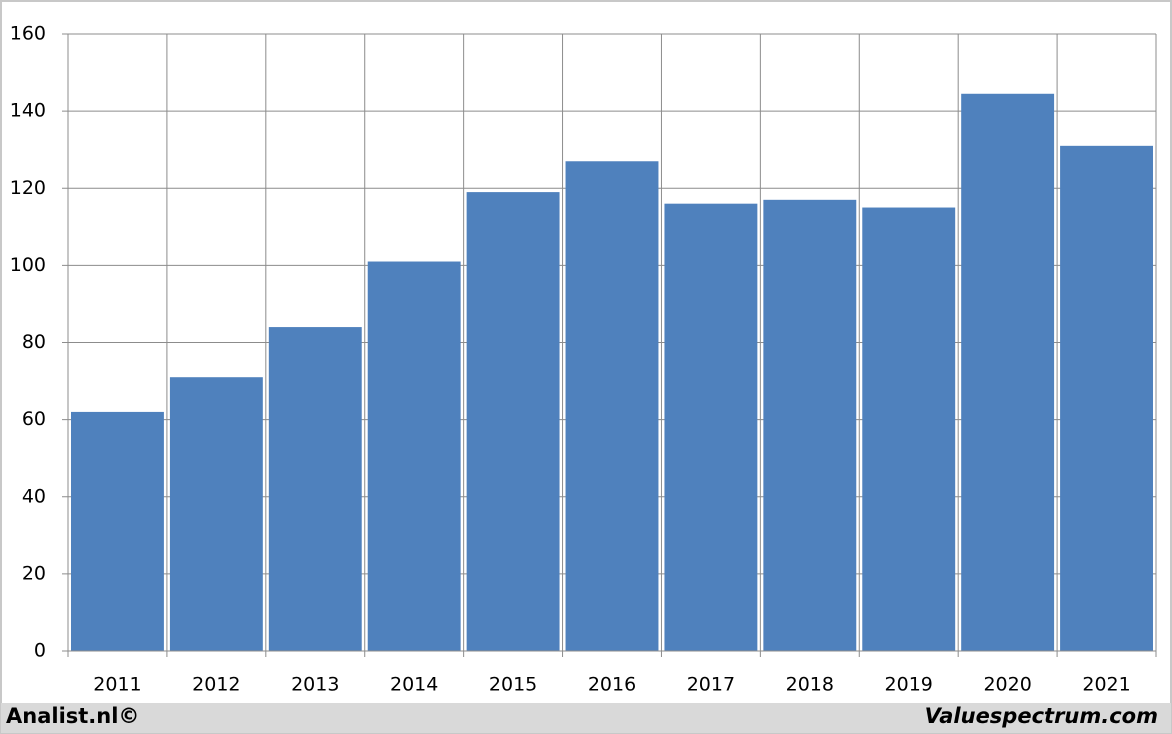  I want to click on footer-left: Analist.nl©, so click(72, 716).